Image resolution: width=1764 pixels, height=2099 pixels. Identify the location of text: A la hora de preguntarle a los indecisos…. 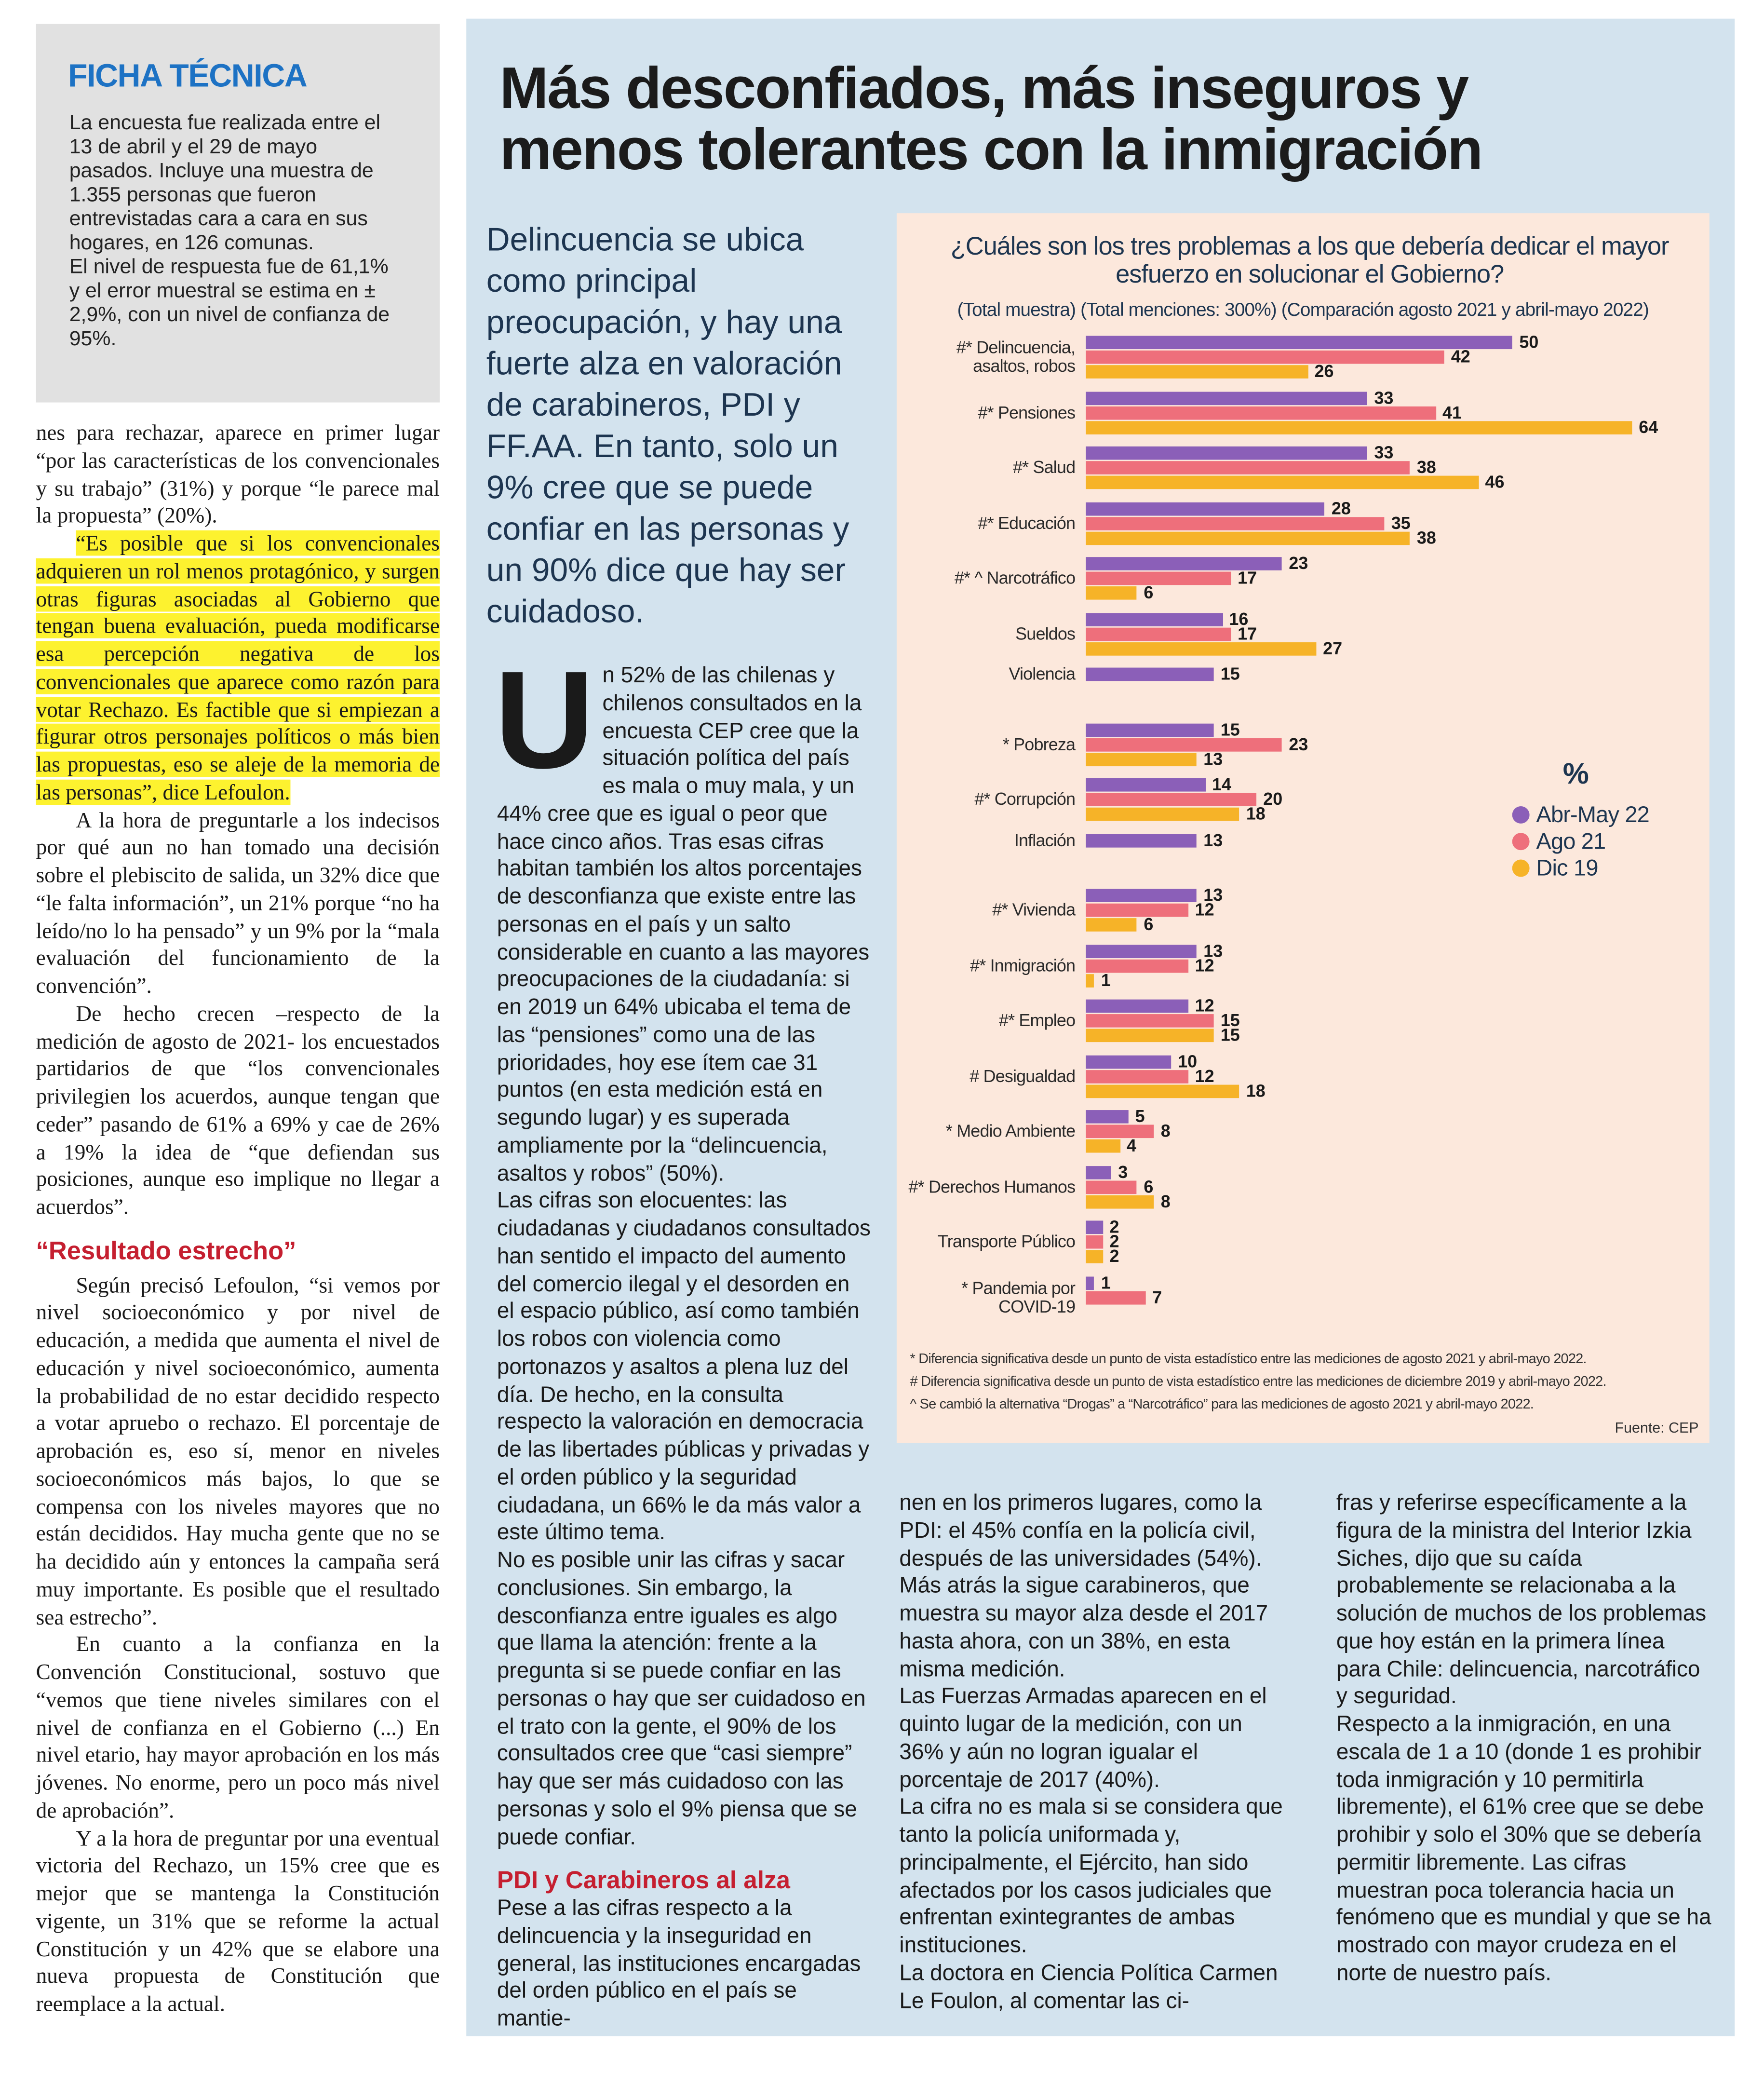
(238, 902).